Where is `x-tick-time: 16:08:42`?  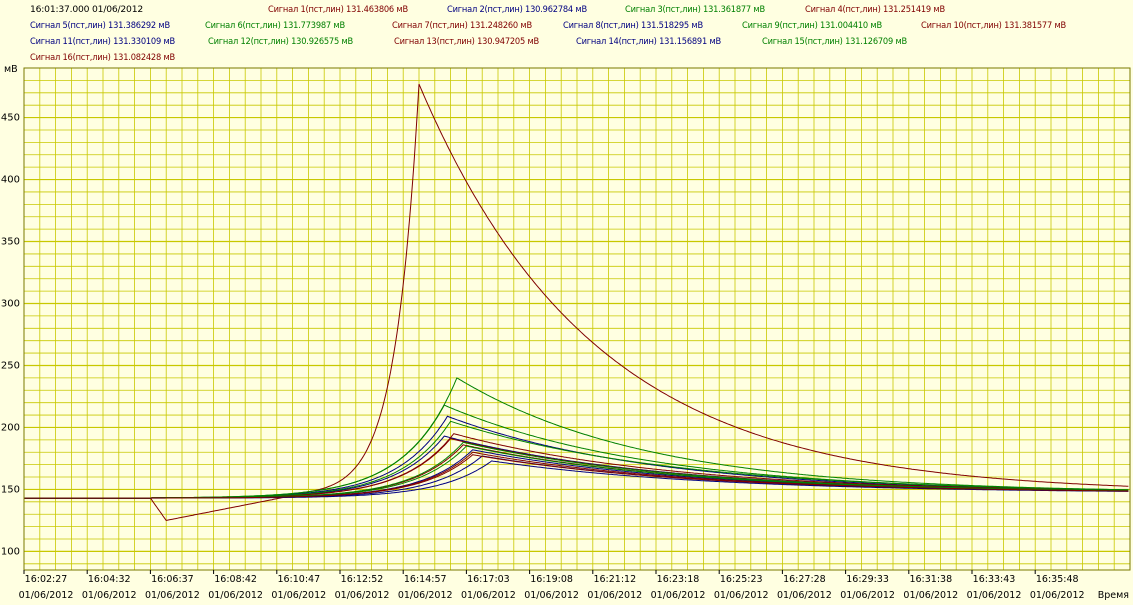 x-tick-time: 16:08:42 is located at coordinates (235, 579).